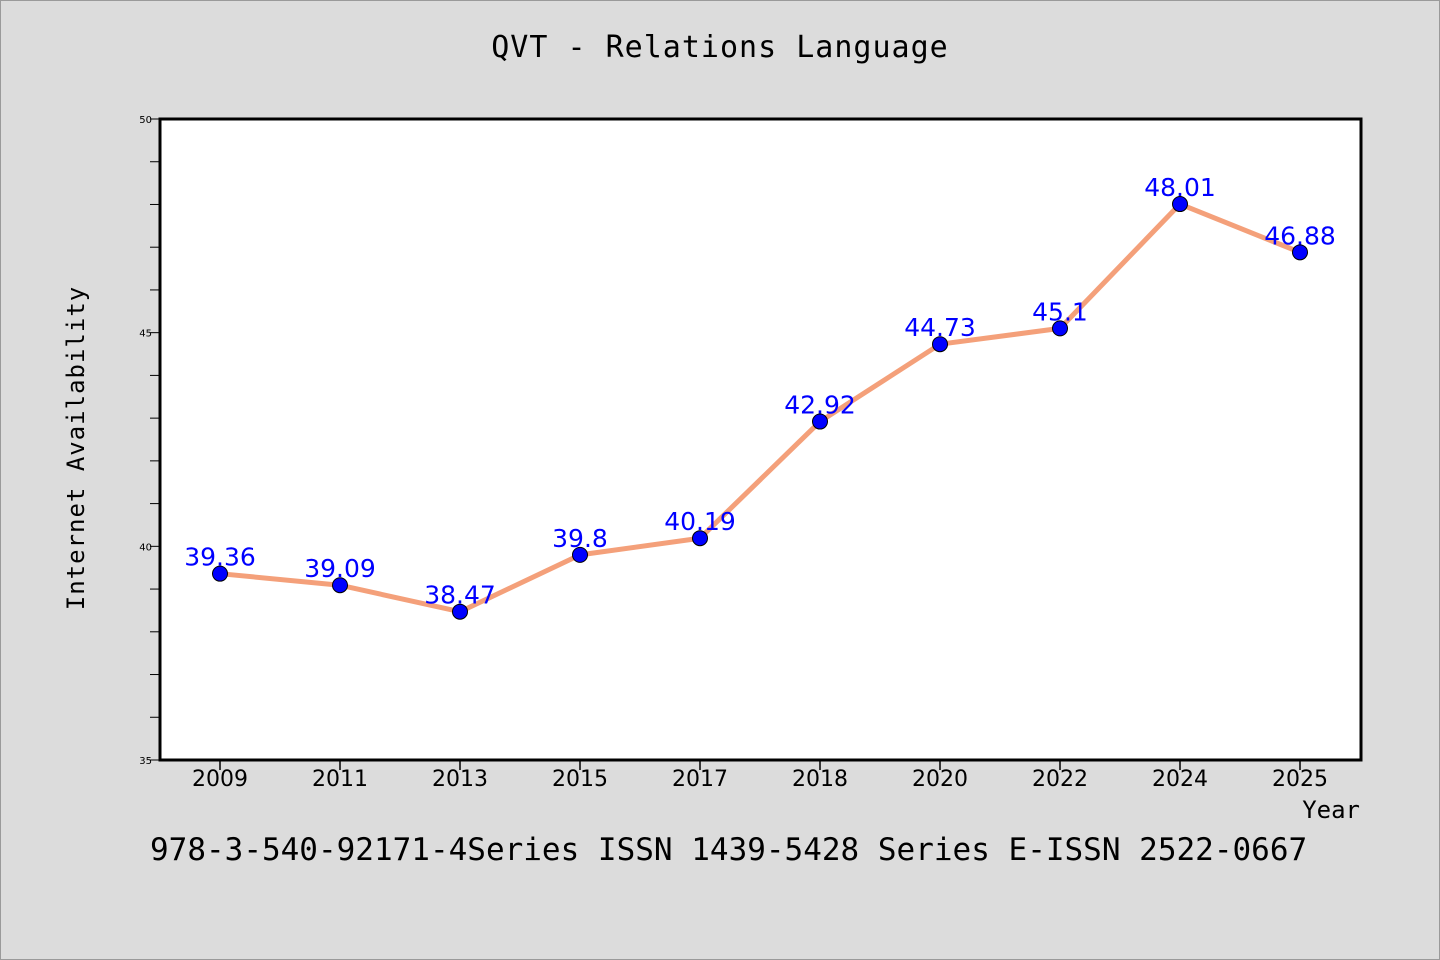 Image resolution: width=1440 pixels, height=960 pixels. What do you see at coordinates (145, 761) in the screenshot?
I see `y-tick-label: 35` at bounding box center [145, 761].